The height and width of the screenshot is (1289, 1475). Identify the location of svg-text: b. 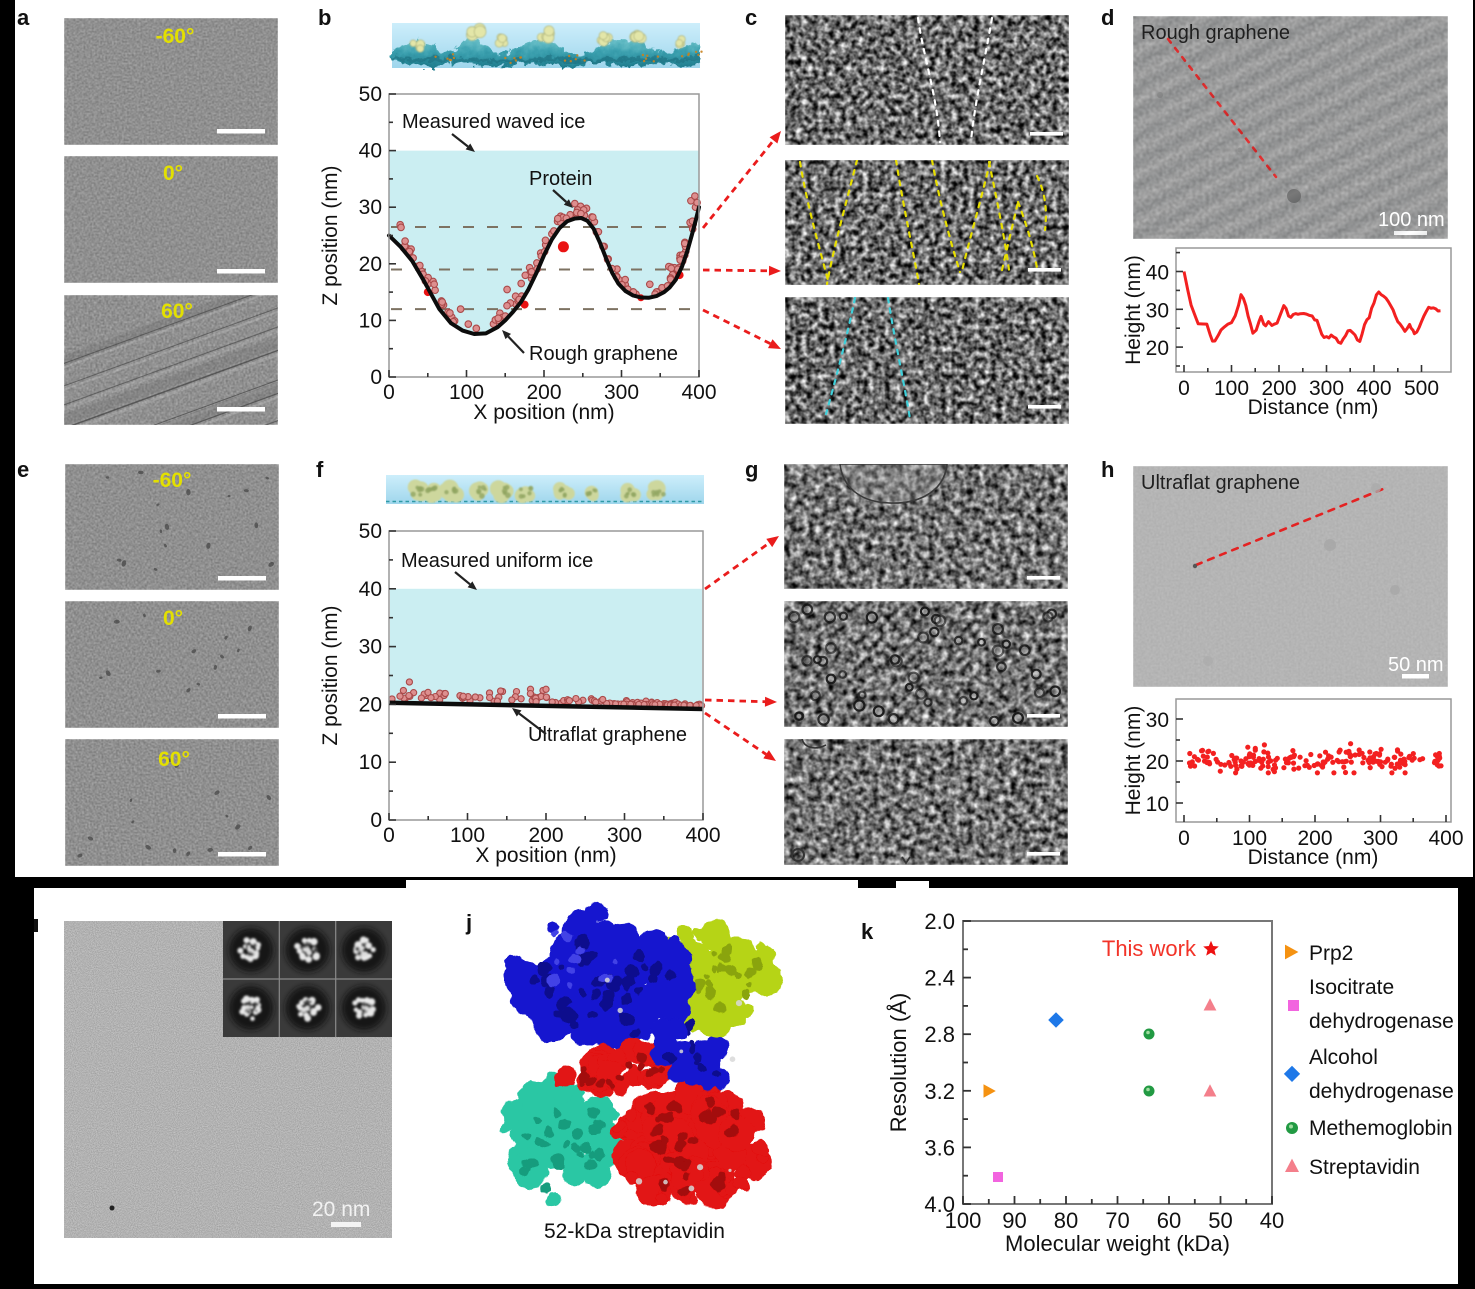
(324, 17).